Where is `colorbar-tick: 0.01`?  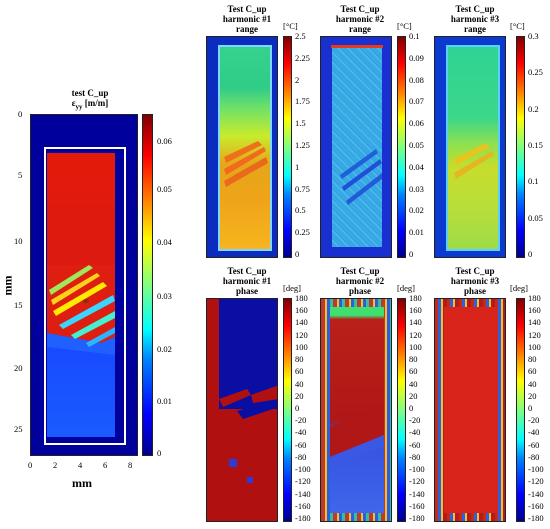 colorbar-tick: 0.01 is located at coordinates (416, 232).